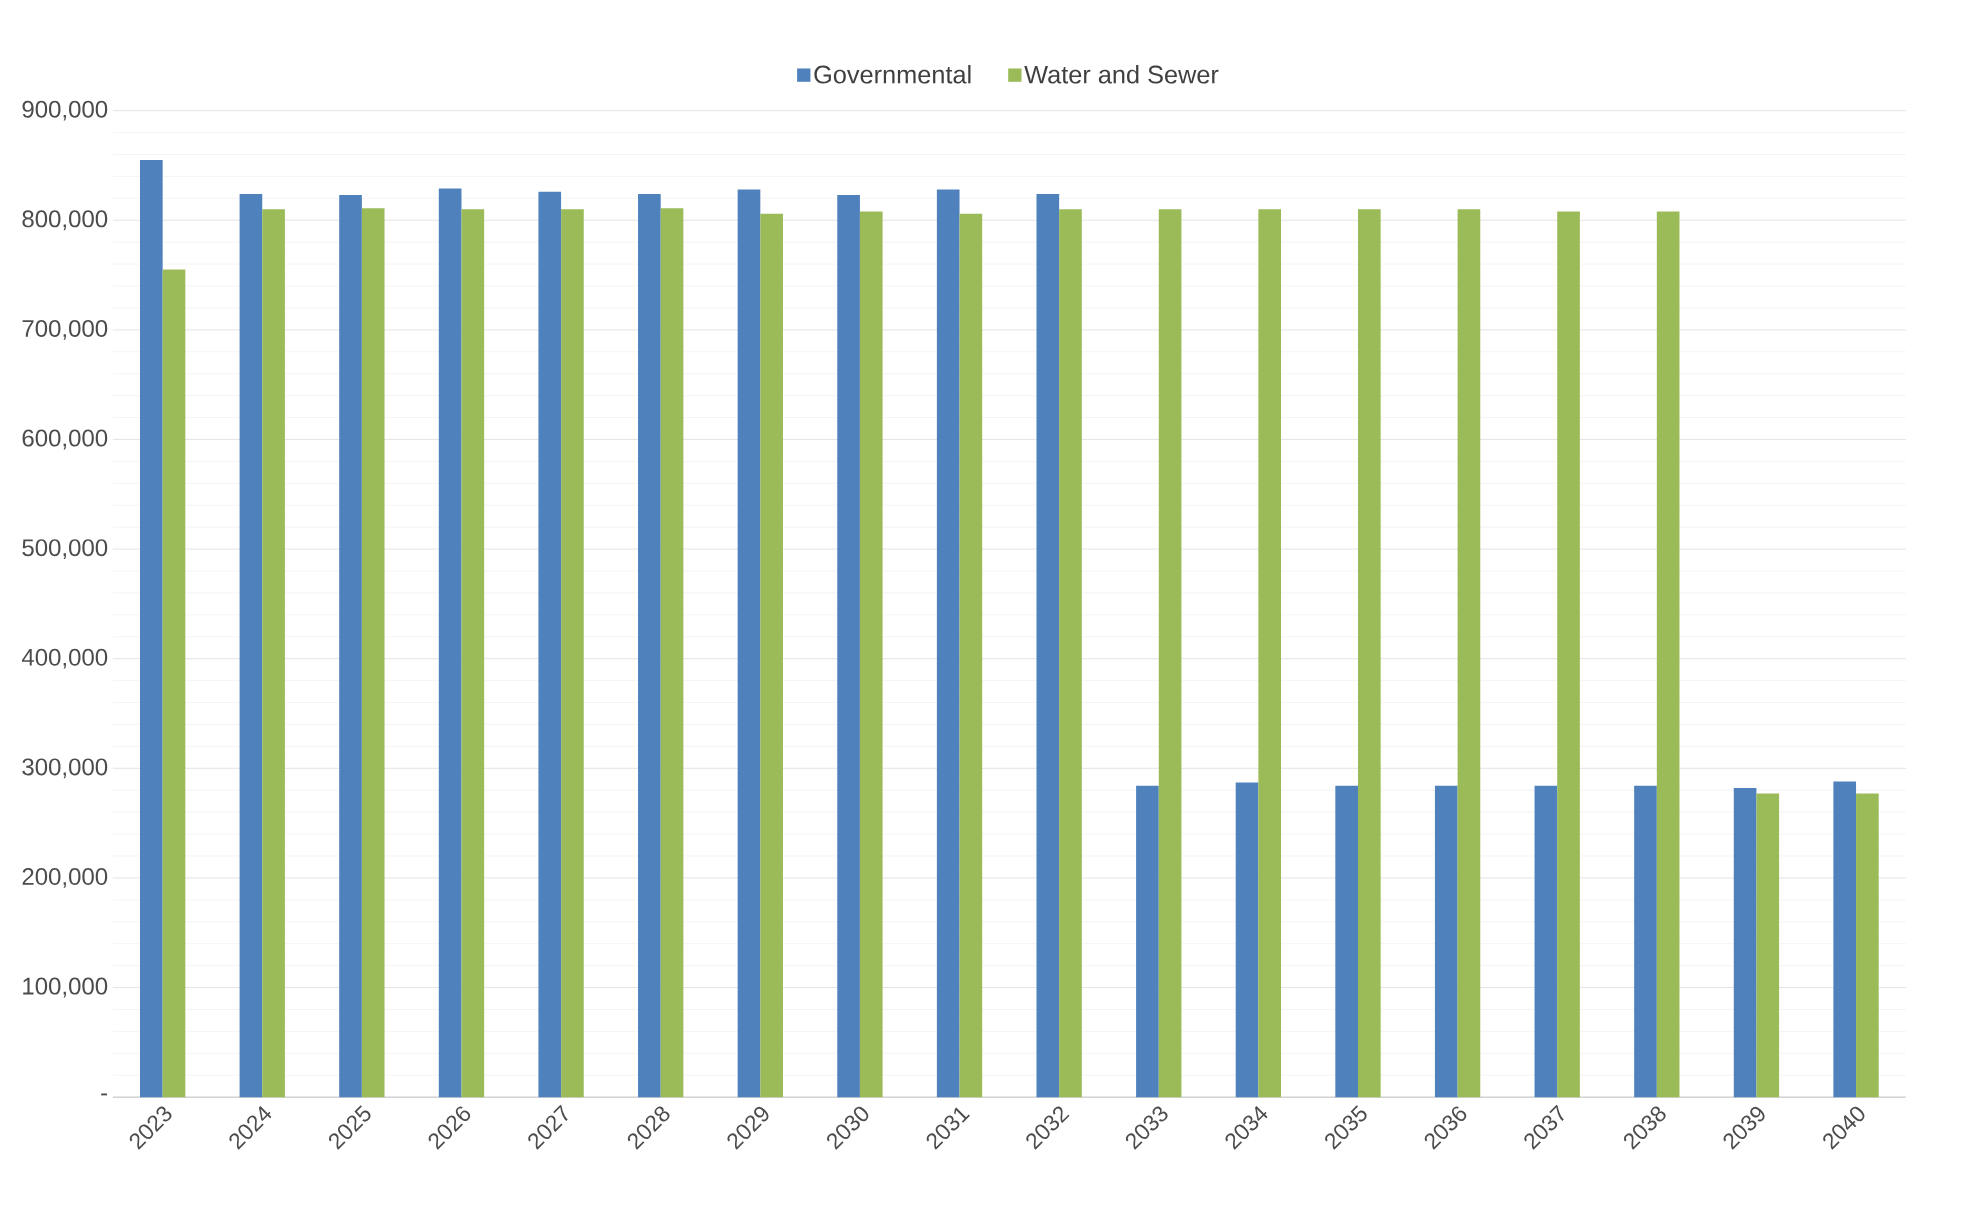 The image size is (1965, 1217). What do you see at coordinates (65, 110) in the screenshot?
I see `y-tick-label: 900,000` at bounding box center [65, 110].